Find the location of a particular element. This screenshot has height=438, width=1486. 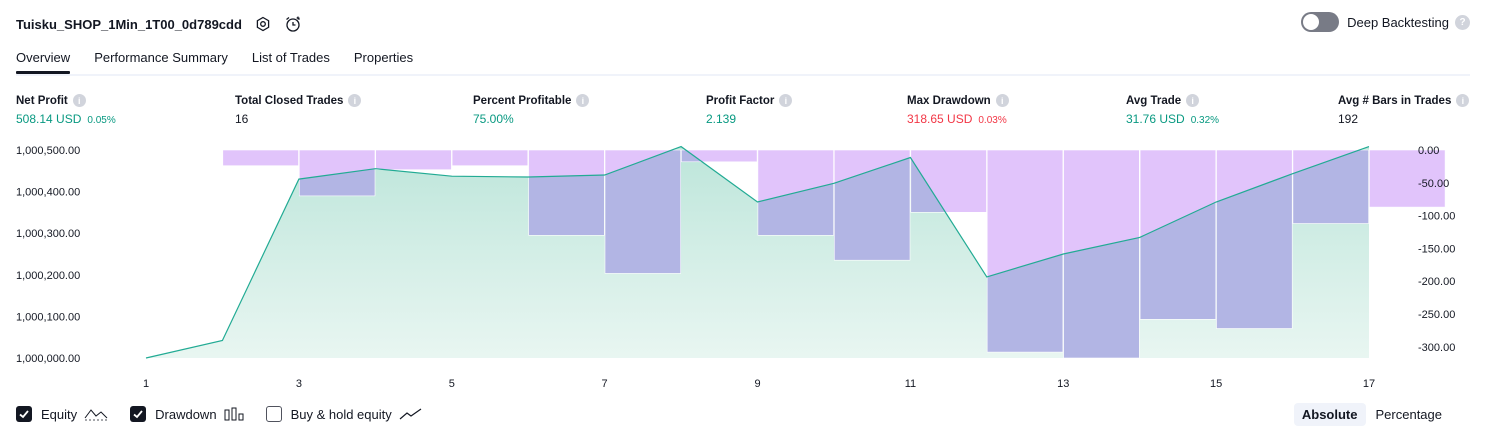

equity-toggle: Equity is located at coordinates (62, 414).